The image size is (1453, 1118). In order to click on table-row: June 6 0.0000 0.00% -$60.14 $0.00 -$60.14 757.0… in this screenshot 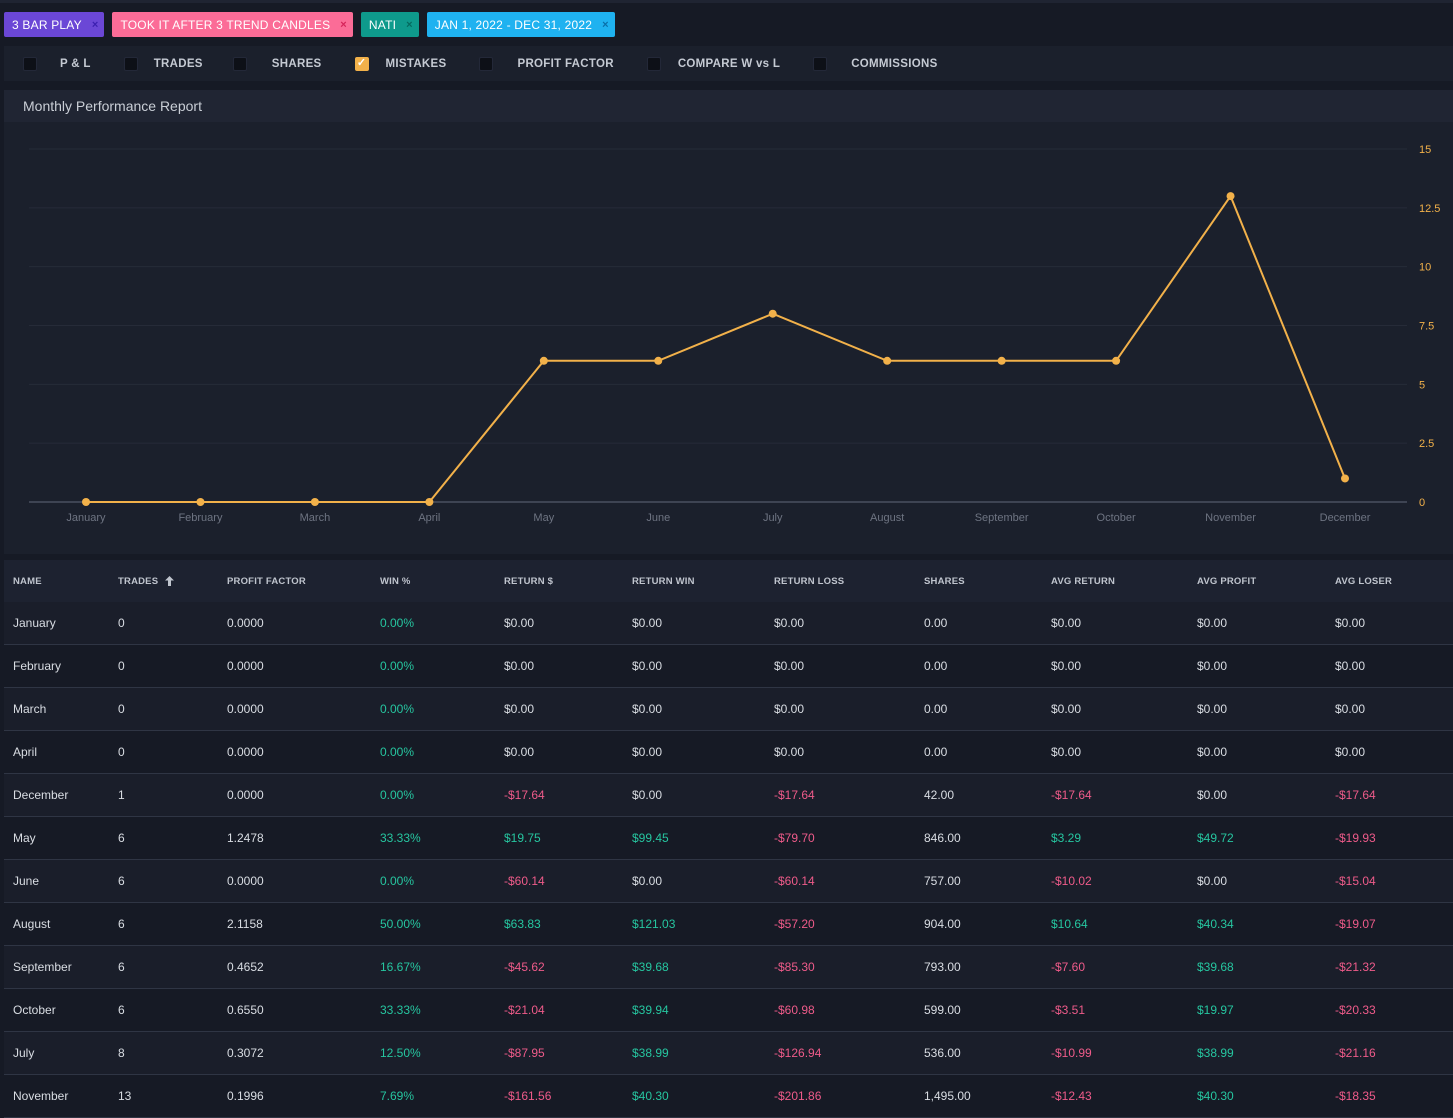, I will do `click(728, 881)`.